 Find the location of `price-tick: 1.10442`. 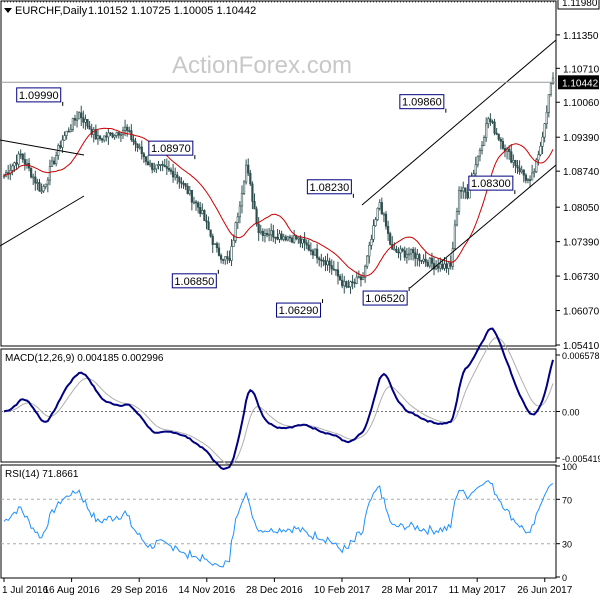

price-tick: 1.10442 is located at coordinates (578, 82).